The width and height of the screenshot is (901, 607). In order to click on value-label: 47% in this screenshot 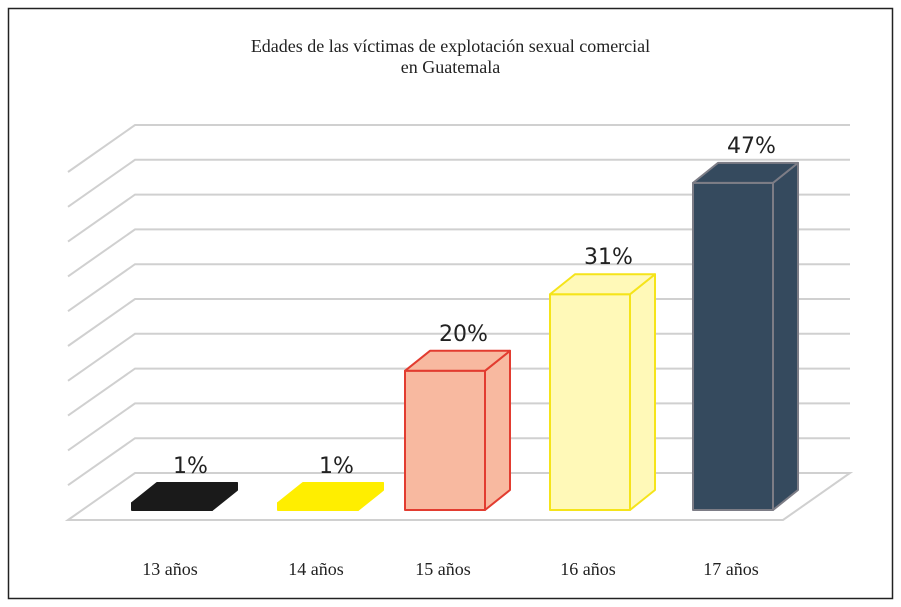, I will do `click(751, 146)`.